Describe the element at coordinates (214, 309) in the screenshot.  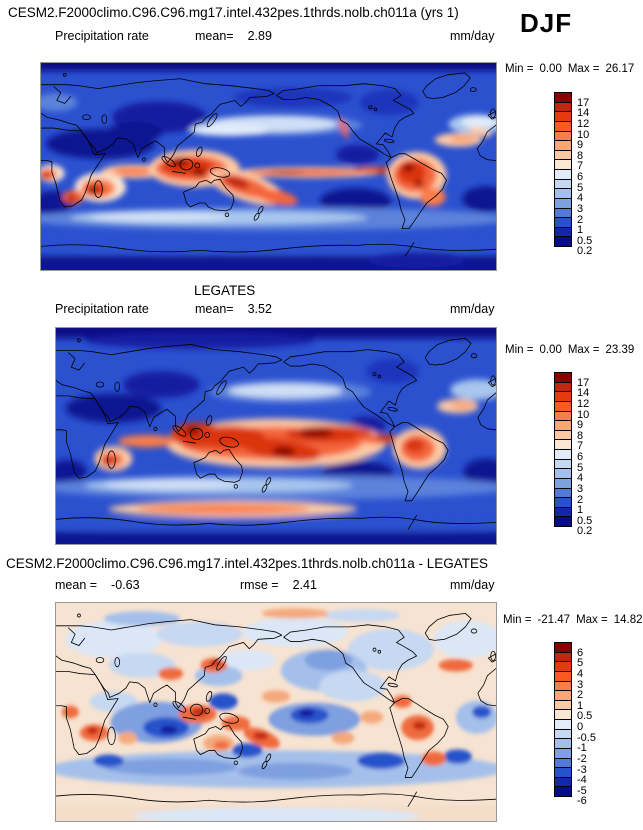
I see `mean-label-2: mean=` at that location.